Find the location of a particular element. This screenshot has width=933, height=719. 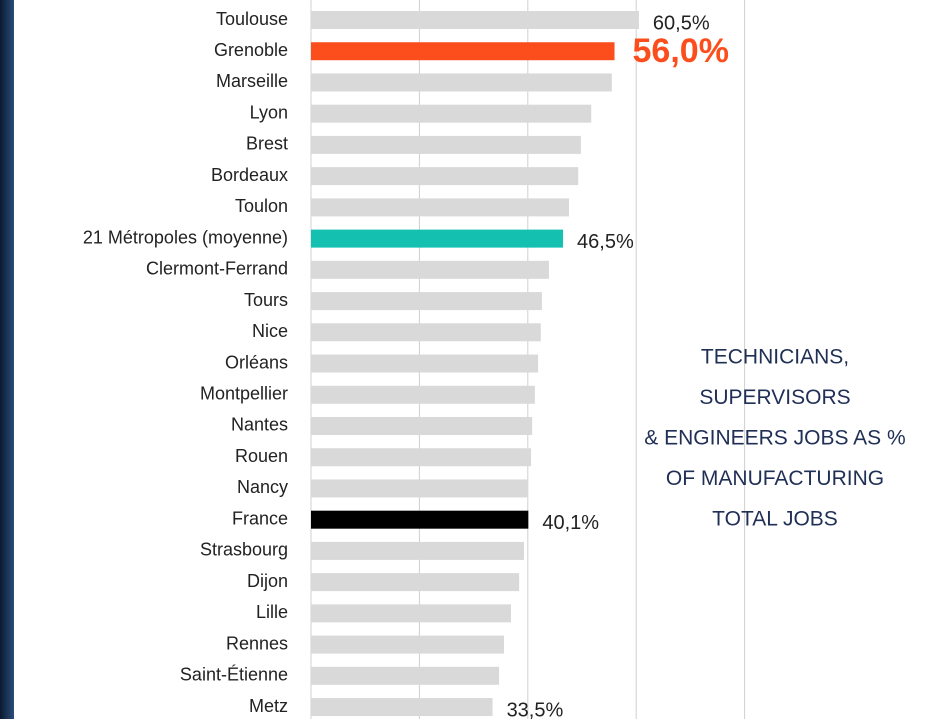

y-tick-label: France is located at coordinates (260, 518).